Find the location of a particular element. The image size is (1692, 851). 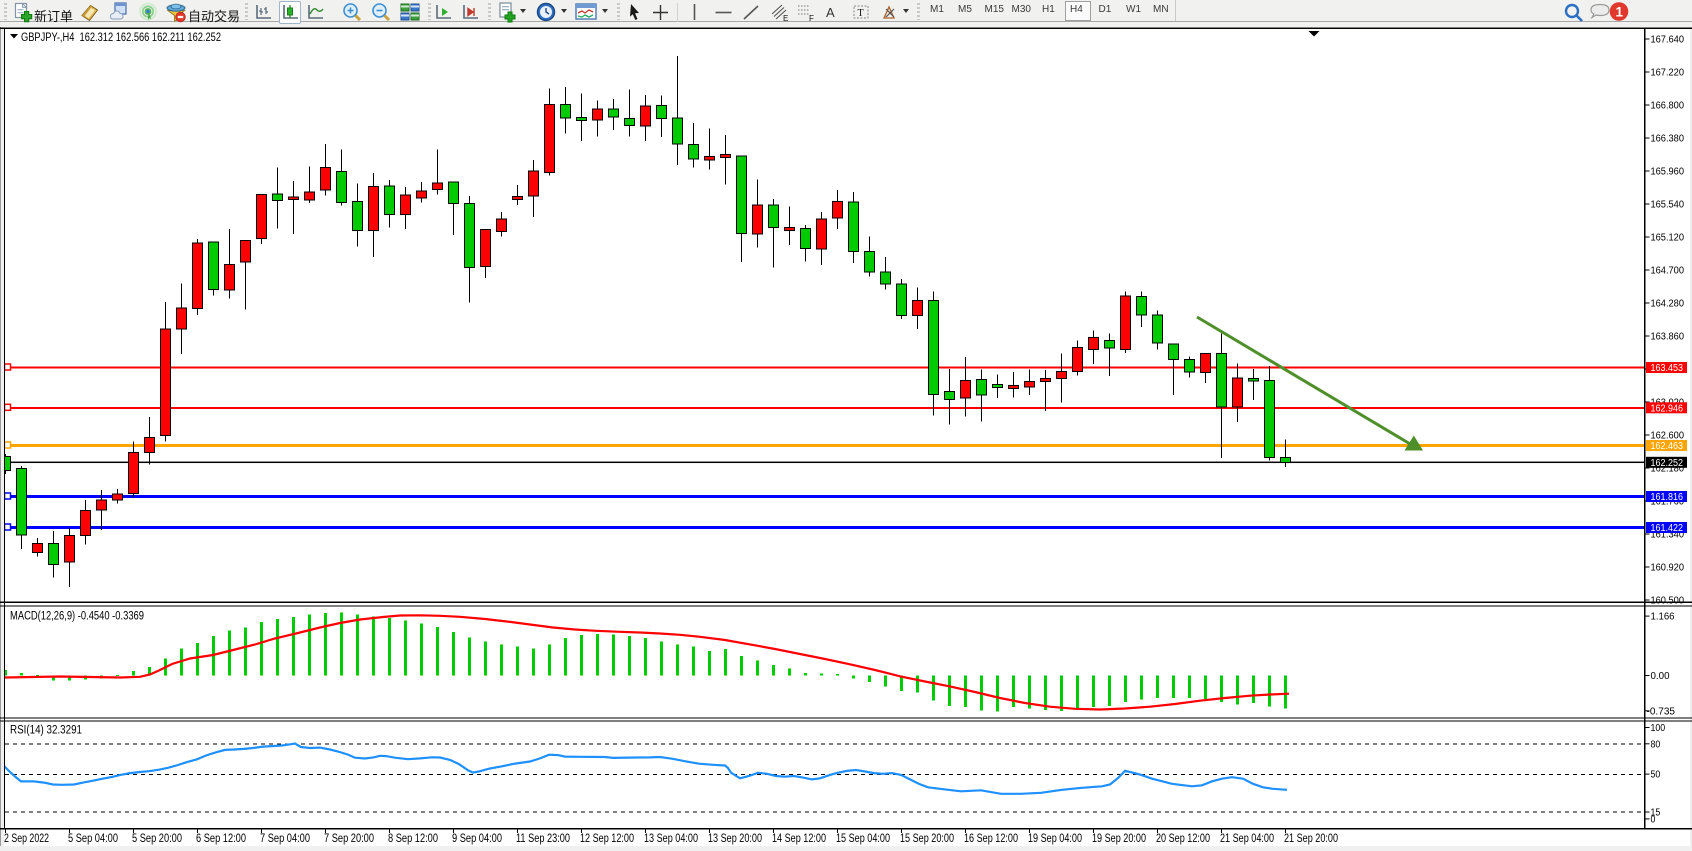

svg-text: 166.380 is located at coordinates (1668, 139).